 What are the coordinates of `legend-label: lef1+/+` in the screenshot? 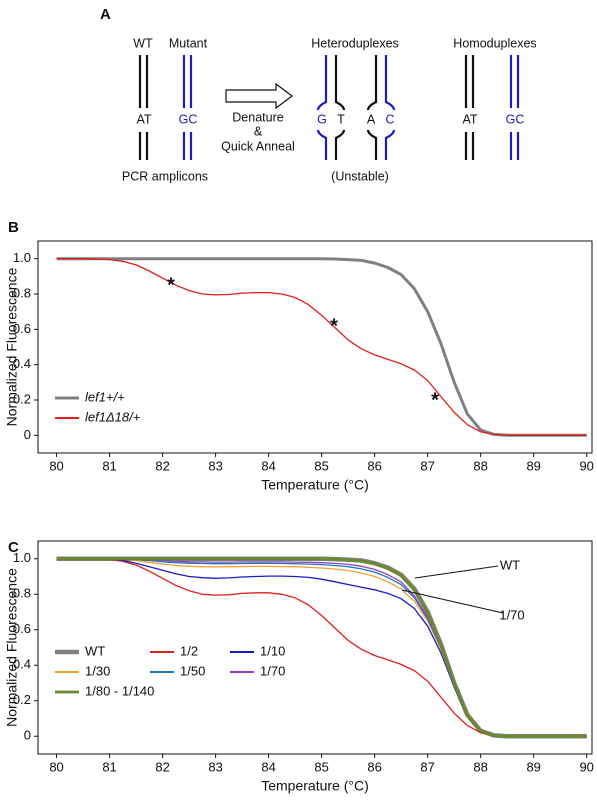 It's located at (105, 396).